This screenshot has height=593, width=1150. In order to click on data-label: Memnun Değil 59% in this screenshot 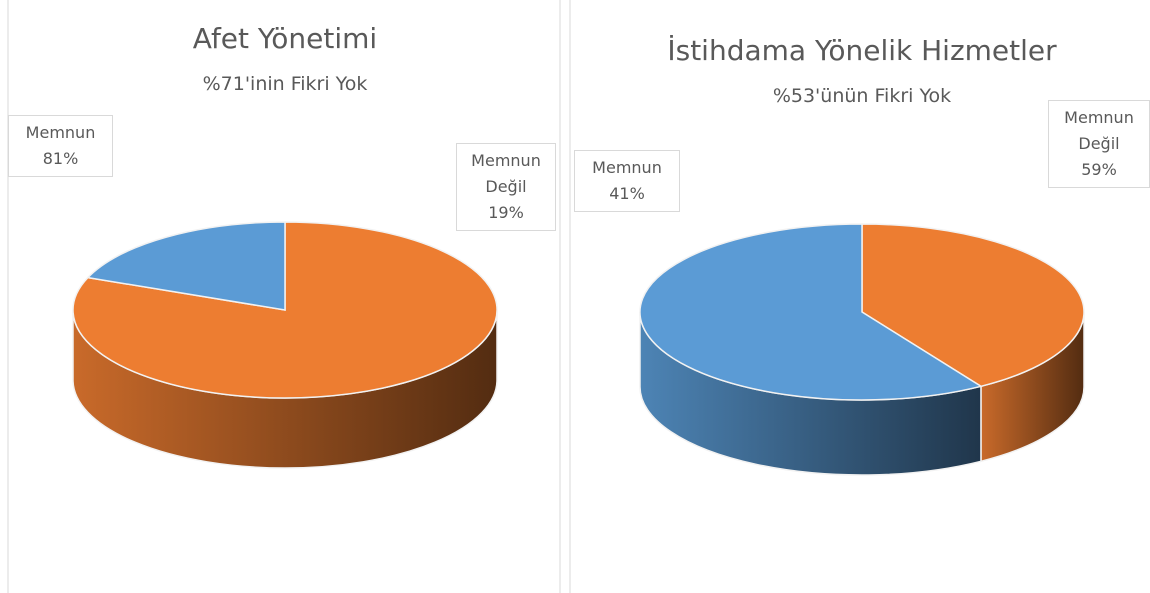, I will do `click(1099, 144)`.